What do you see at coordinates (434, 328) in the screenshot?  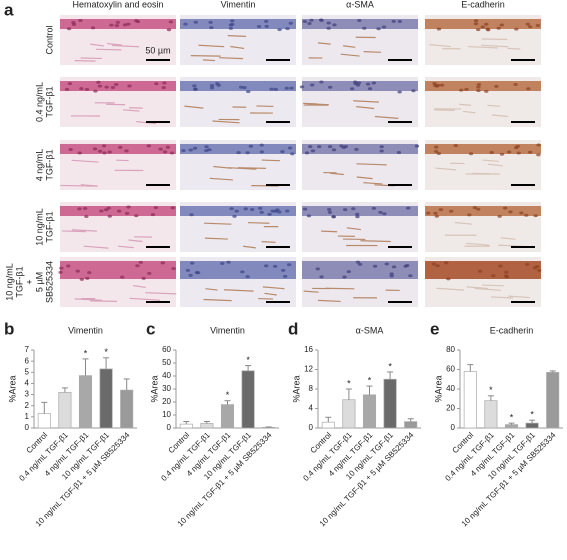 I see `panel-letter: e` at bounding box center [434, 328].